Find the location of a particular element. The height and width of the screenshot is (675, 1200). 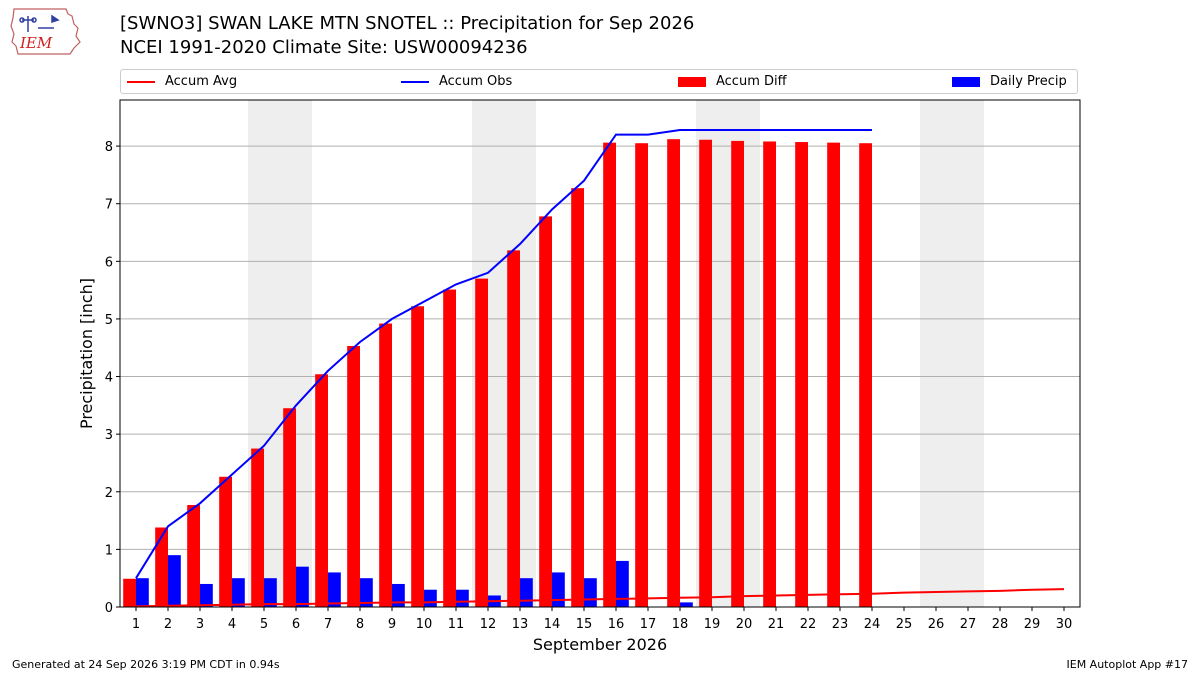

x-tick-label-26: 26 is located at coordinates (936, 624).